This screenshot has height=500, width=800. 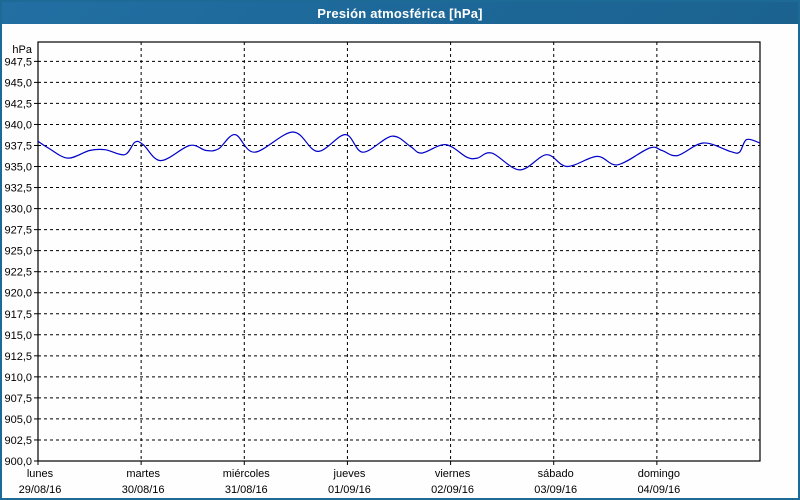 I want to click on y-tick-label: 927,5, so click(x=18, y=231).